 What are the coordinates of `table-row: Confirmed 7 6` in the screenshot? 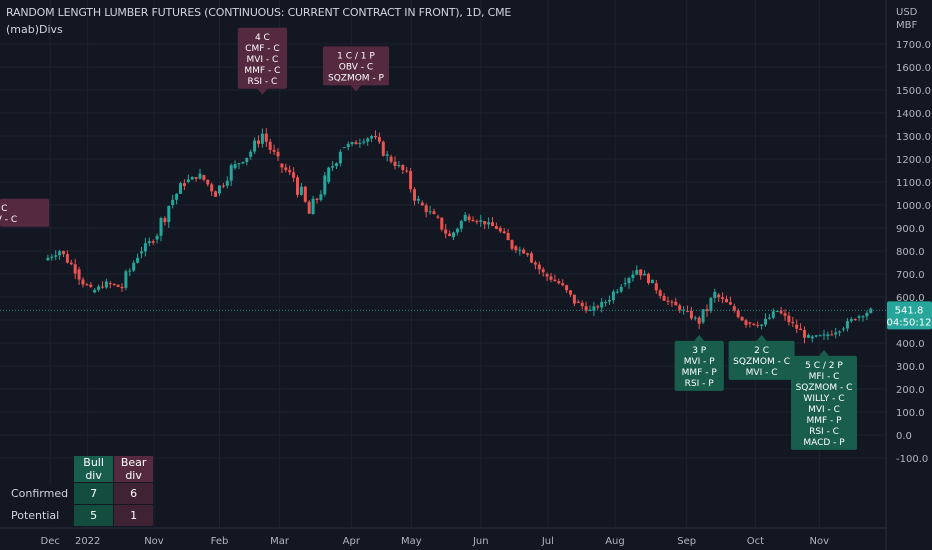 It's located at (77, 493).